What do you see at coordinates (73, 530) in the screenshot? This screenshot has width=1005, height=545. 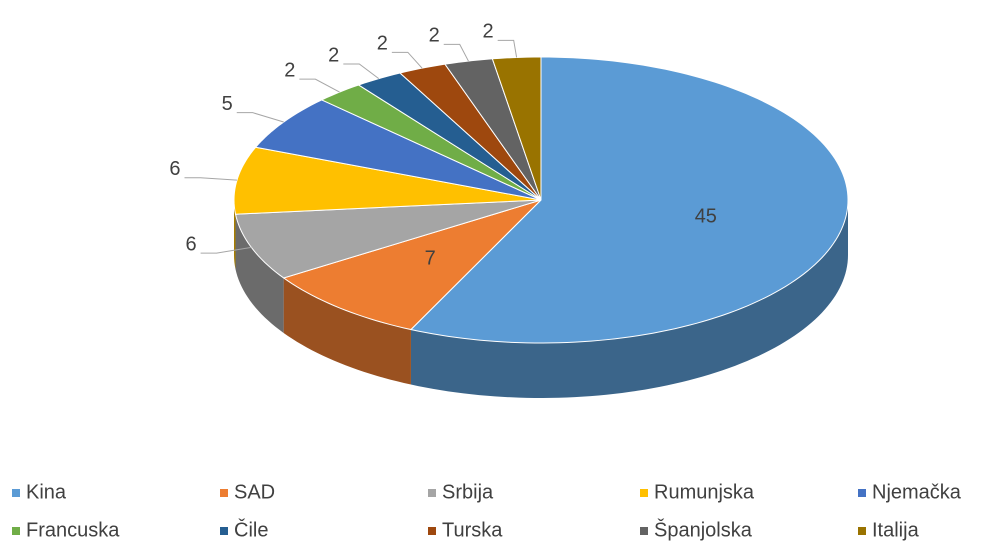 I see `legend-label: Francuska` at bounding box center [73, 530].